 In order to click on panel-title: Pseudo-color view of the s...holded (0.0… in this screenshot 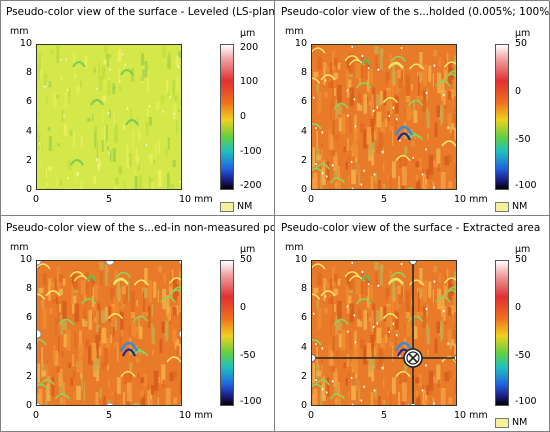, I will do `click(415, 12)`.